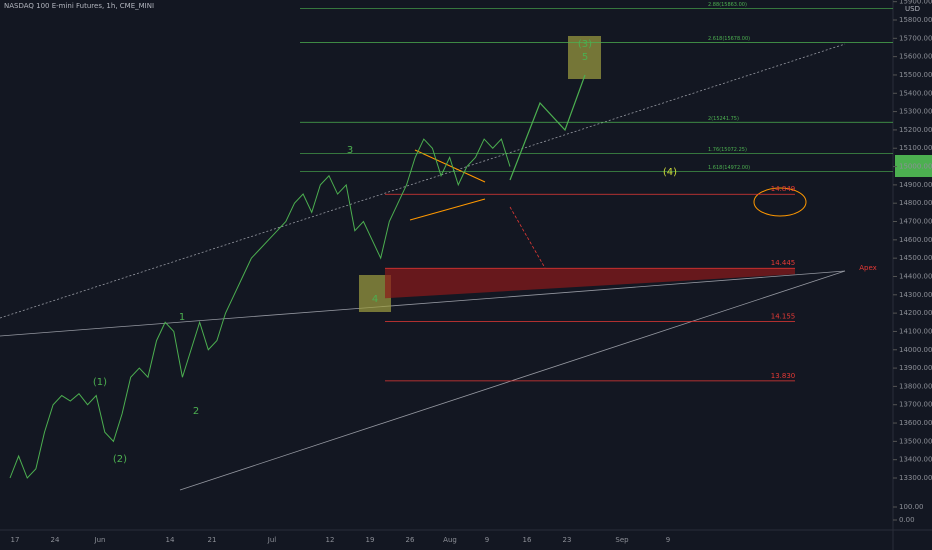  What do you see at coordinates (783, 189) in the screenshot?
I see `level-label: 14.849` at bounding box center [783, 189].